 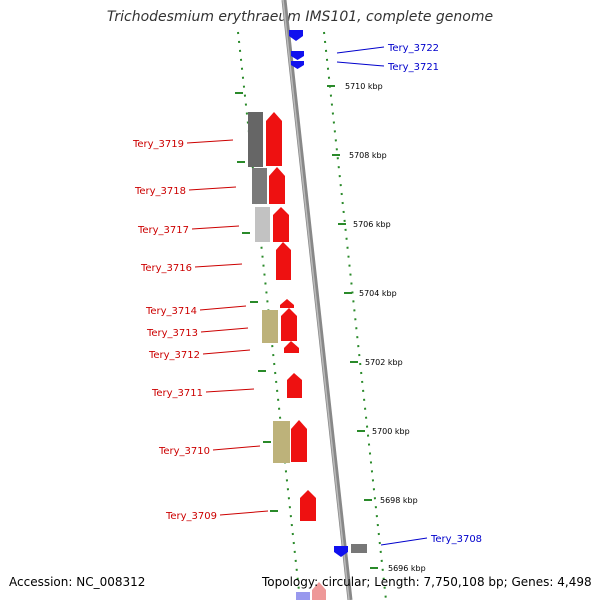 What do you see at coordinates (413, 48) in the screenshot?
I see `gene-label-tery-3722: Tery_3722` at bounding box center [413, 48].